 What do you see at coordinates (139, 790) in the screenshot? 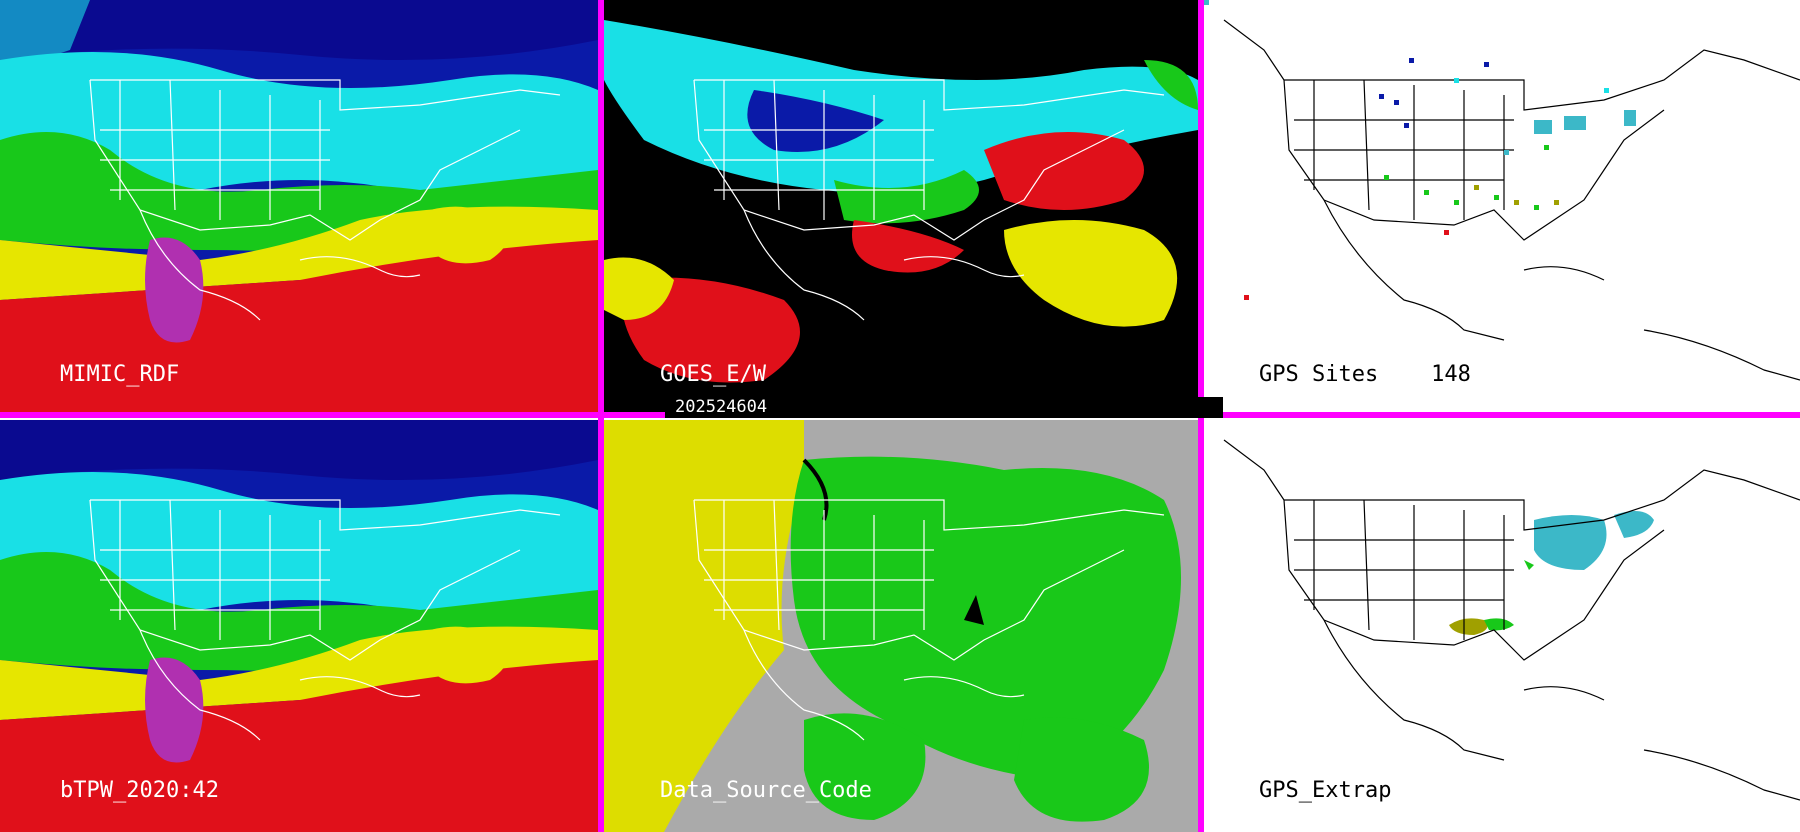
I see `panel-label: bTPW_2020:42` at bounding box center [139, 790].